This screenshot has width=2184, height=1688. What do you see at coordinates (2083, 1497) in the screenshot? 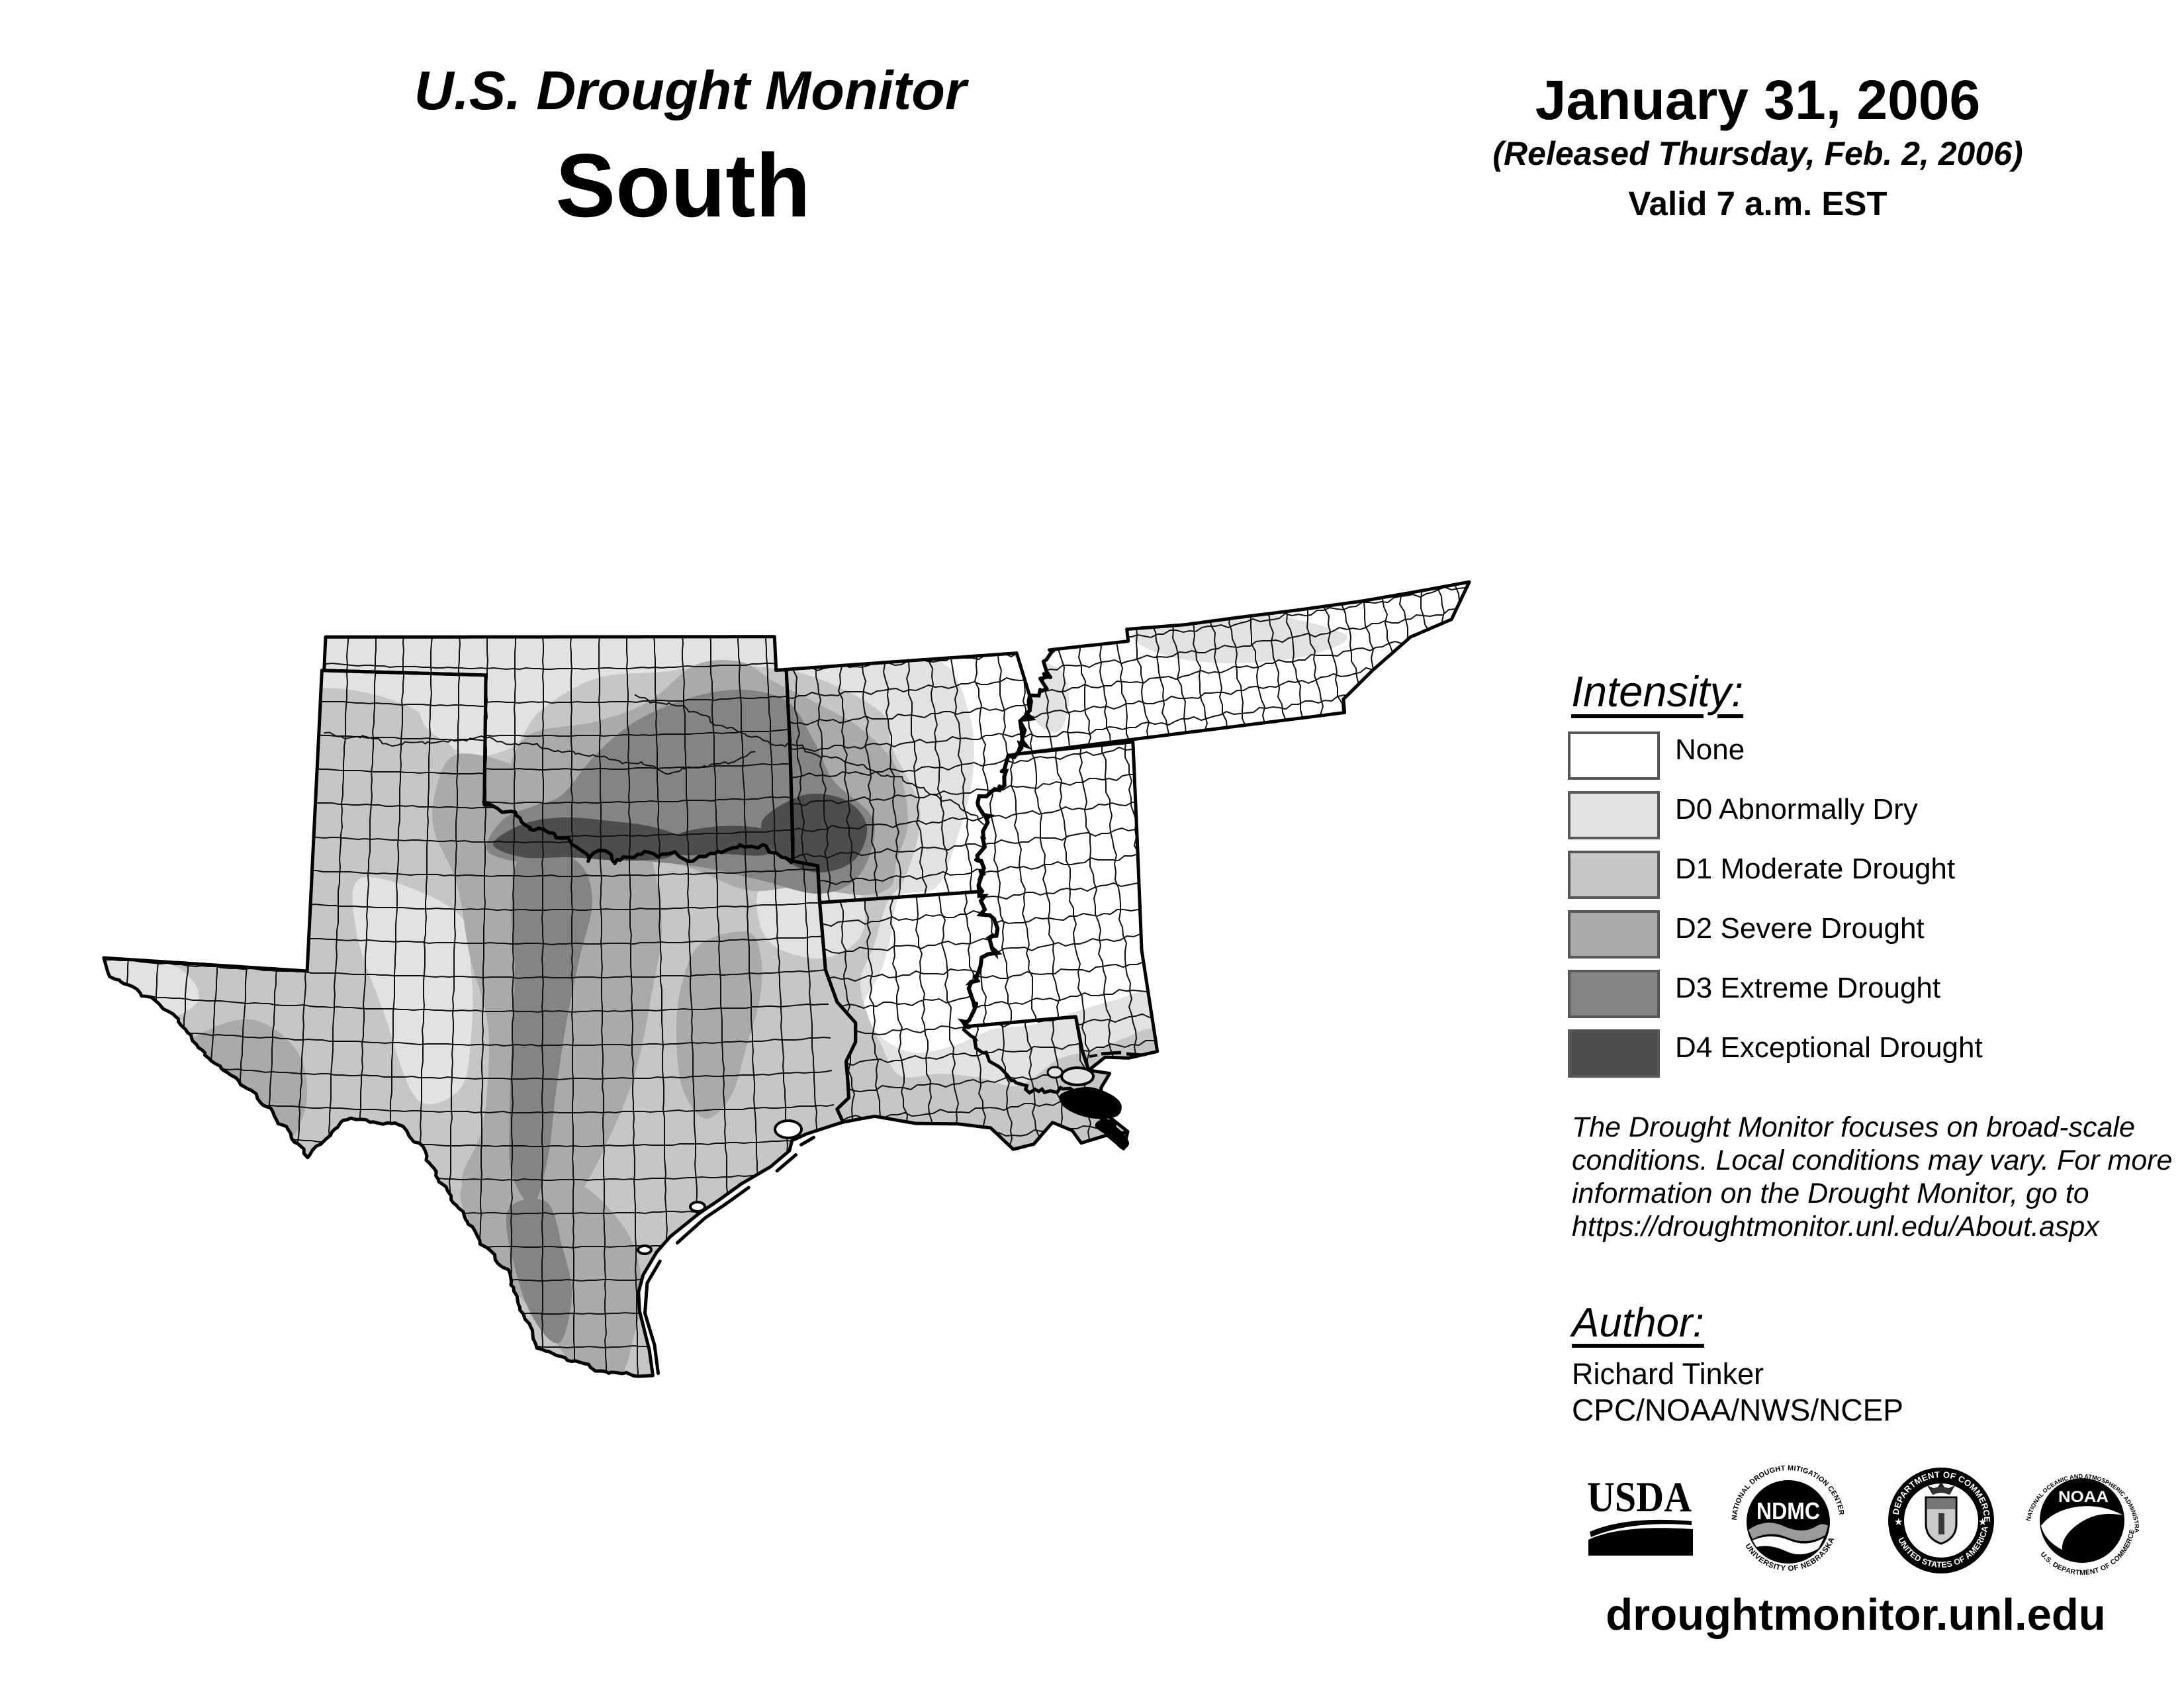
I see `svg-text: NOAA` at bounding box center [2083, 1497].